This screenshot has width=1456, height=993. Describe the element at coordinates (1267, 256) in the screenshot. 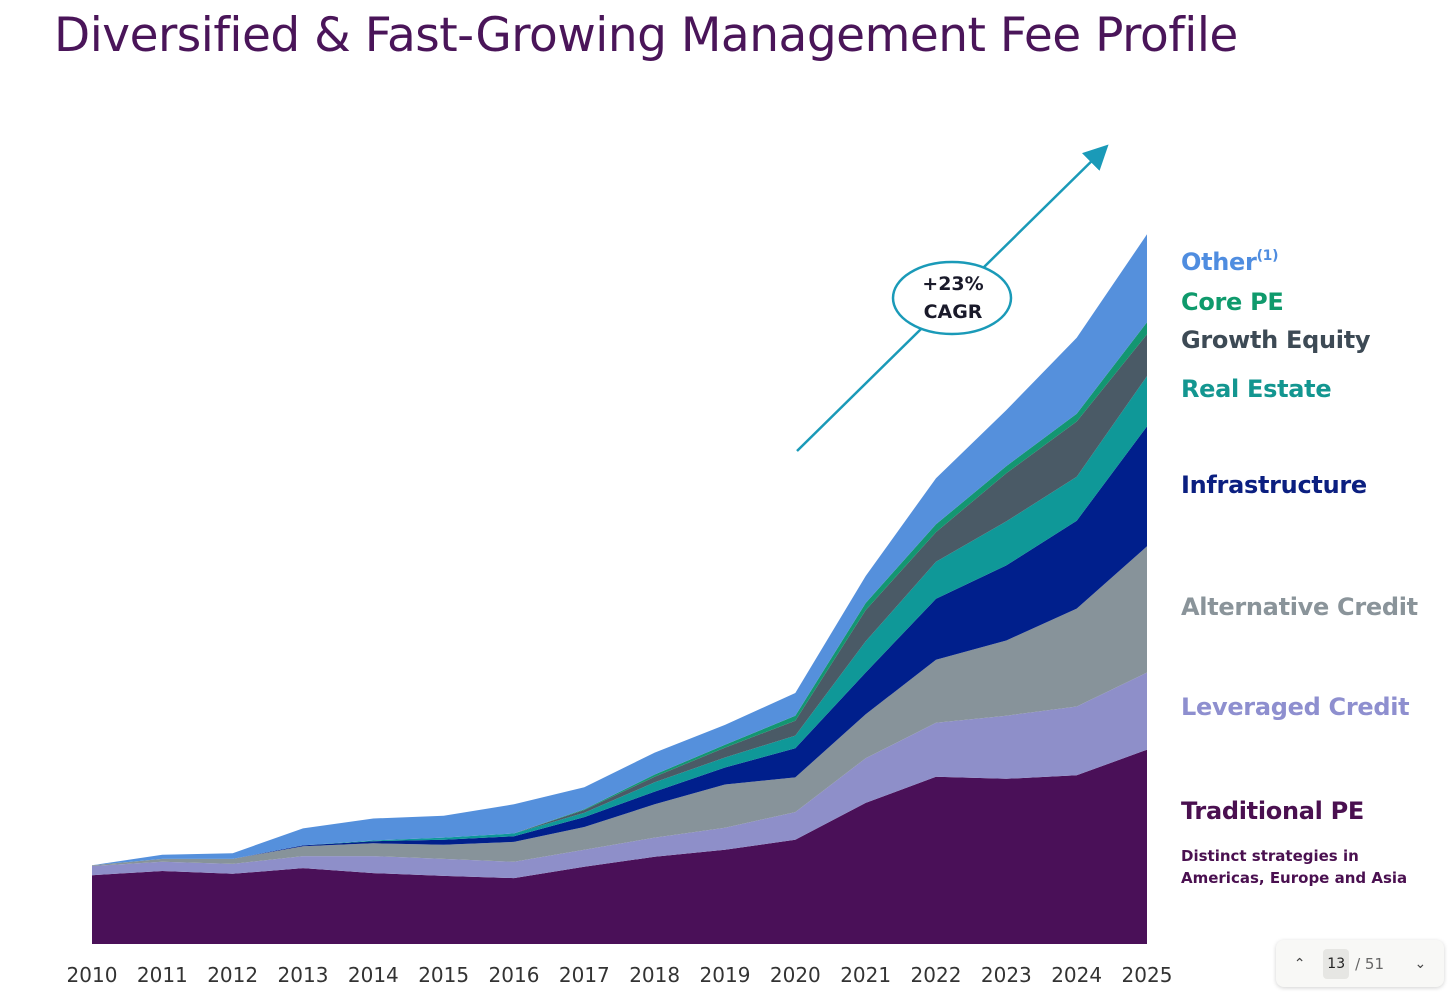

I see `footnote-marker: (1)` at that location.